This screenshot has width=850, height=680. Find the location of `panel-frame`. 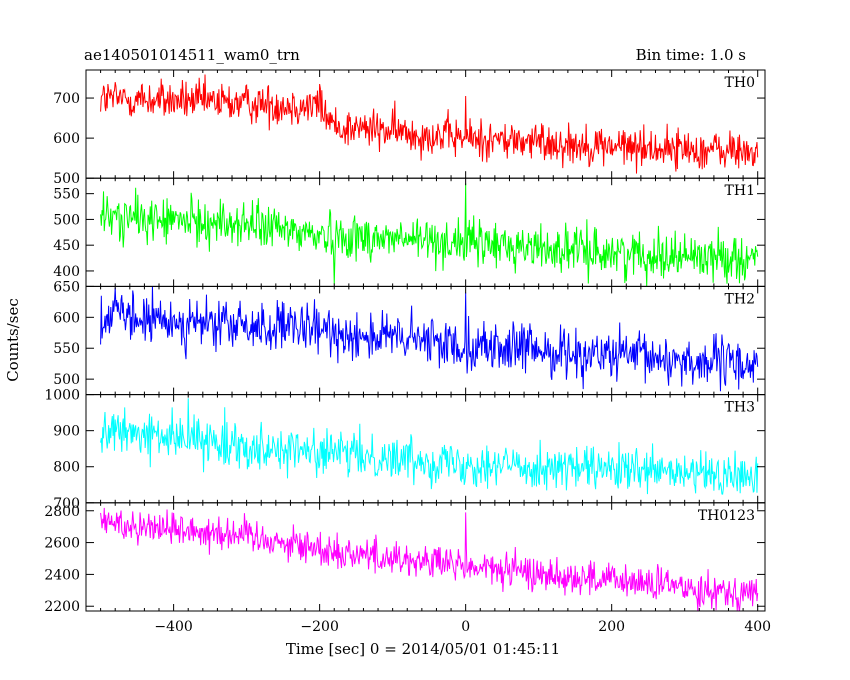

panel-frame is located at coordinates (425, 557).